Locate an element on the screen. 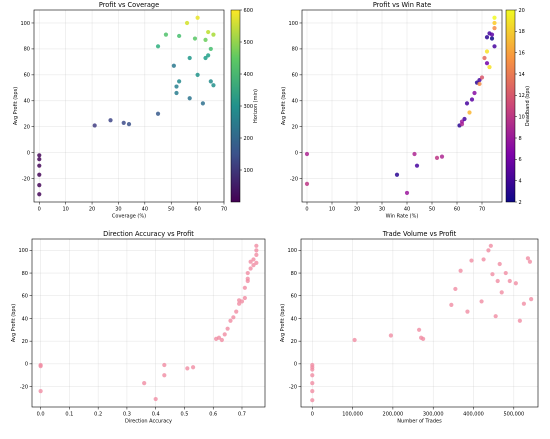 The height and width of the screenshot is (439, 550). colorbar-tick-label: 6 is located at coordinates (520, 160).